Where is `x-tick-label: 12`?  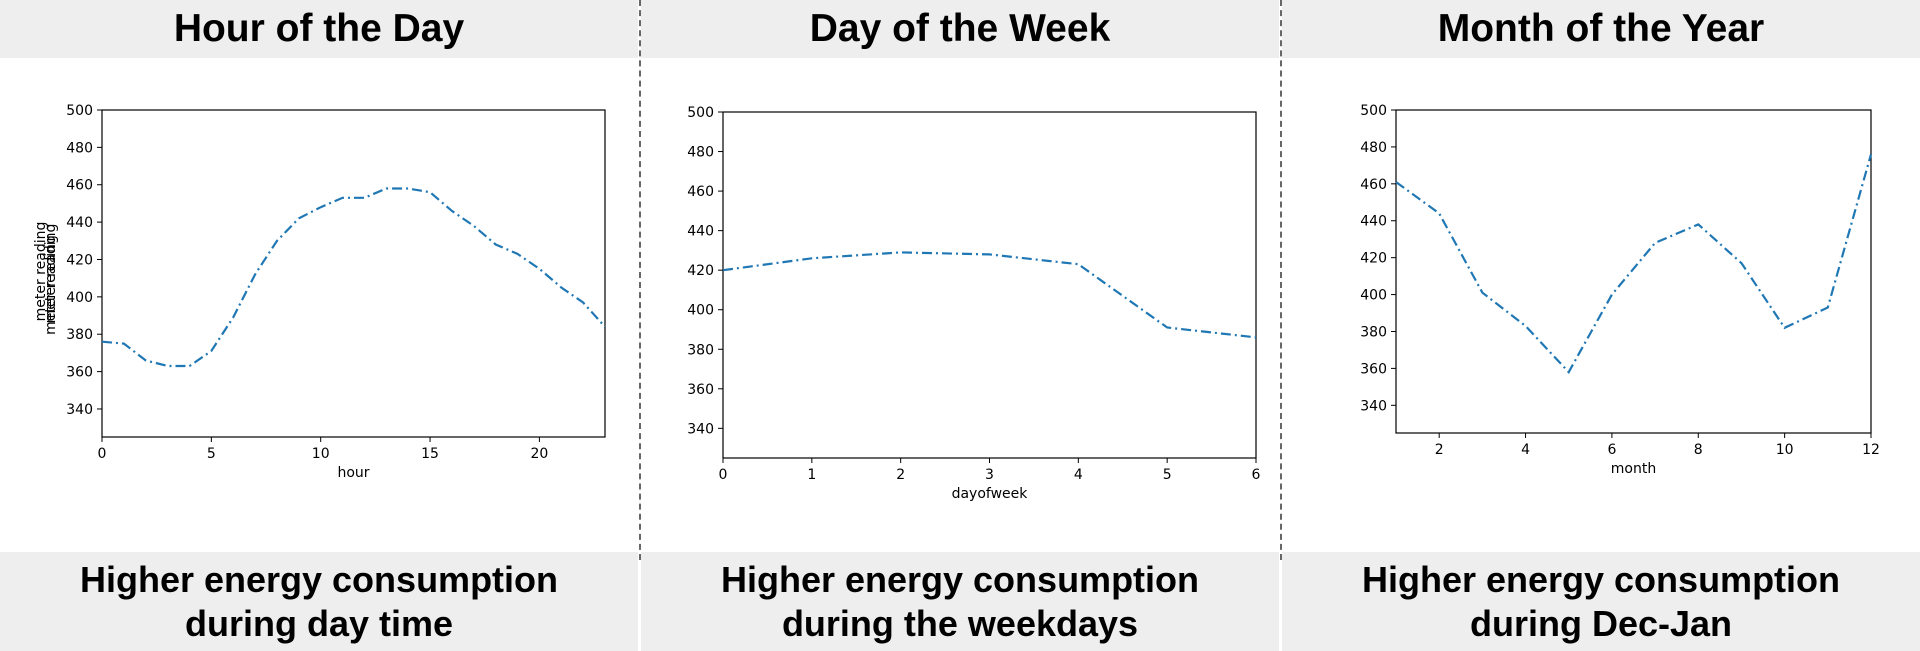 x-tick-label: 12 is located at coordinates (1871, 450).